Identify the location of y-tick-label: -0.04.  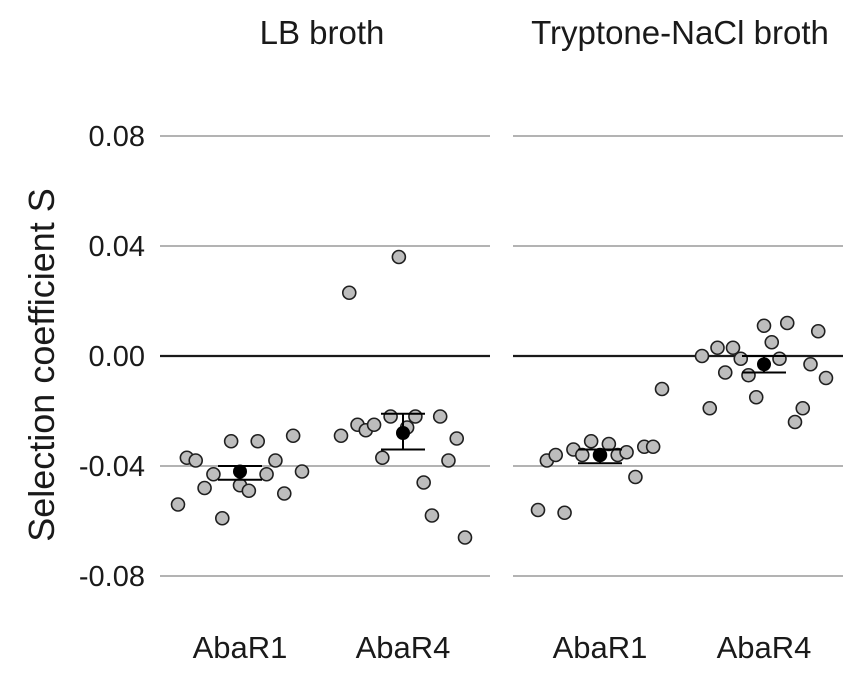
(112, 467).